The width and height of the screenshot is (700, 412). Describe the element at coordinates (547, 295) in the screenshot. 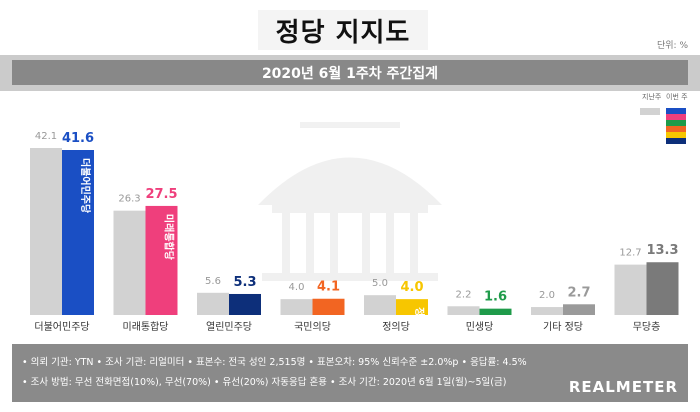

I see `label-prev-6: 2.0` at that location.